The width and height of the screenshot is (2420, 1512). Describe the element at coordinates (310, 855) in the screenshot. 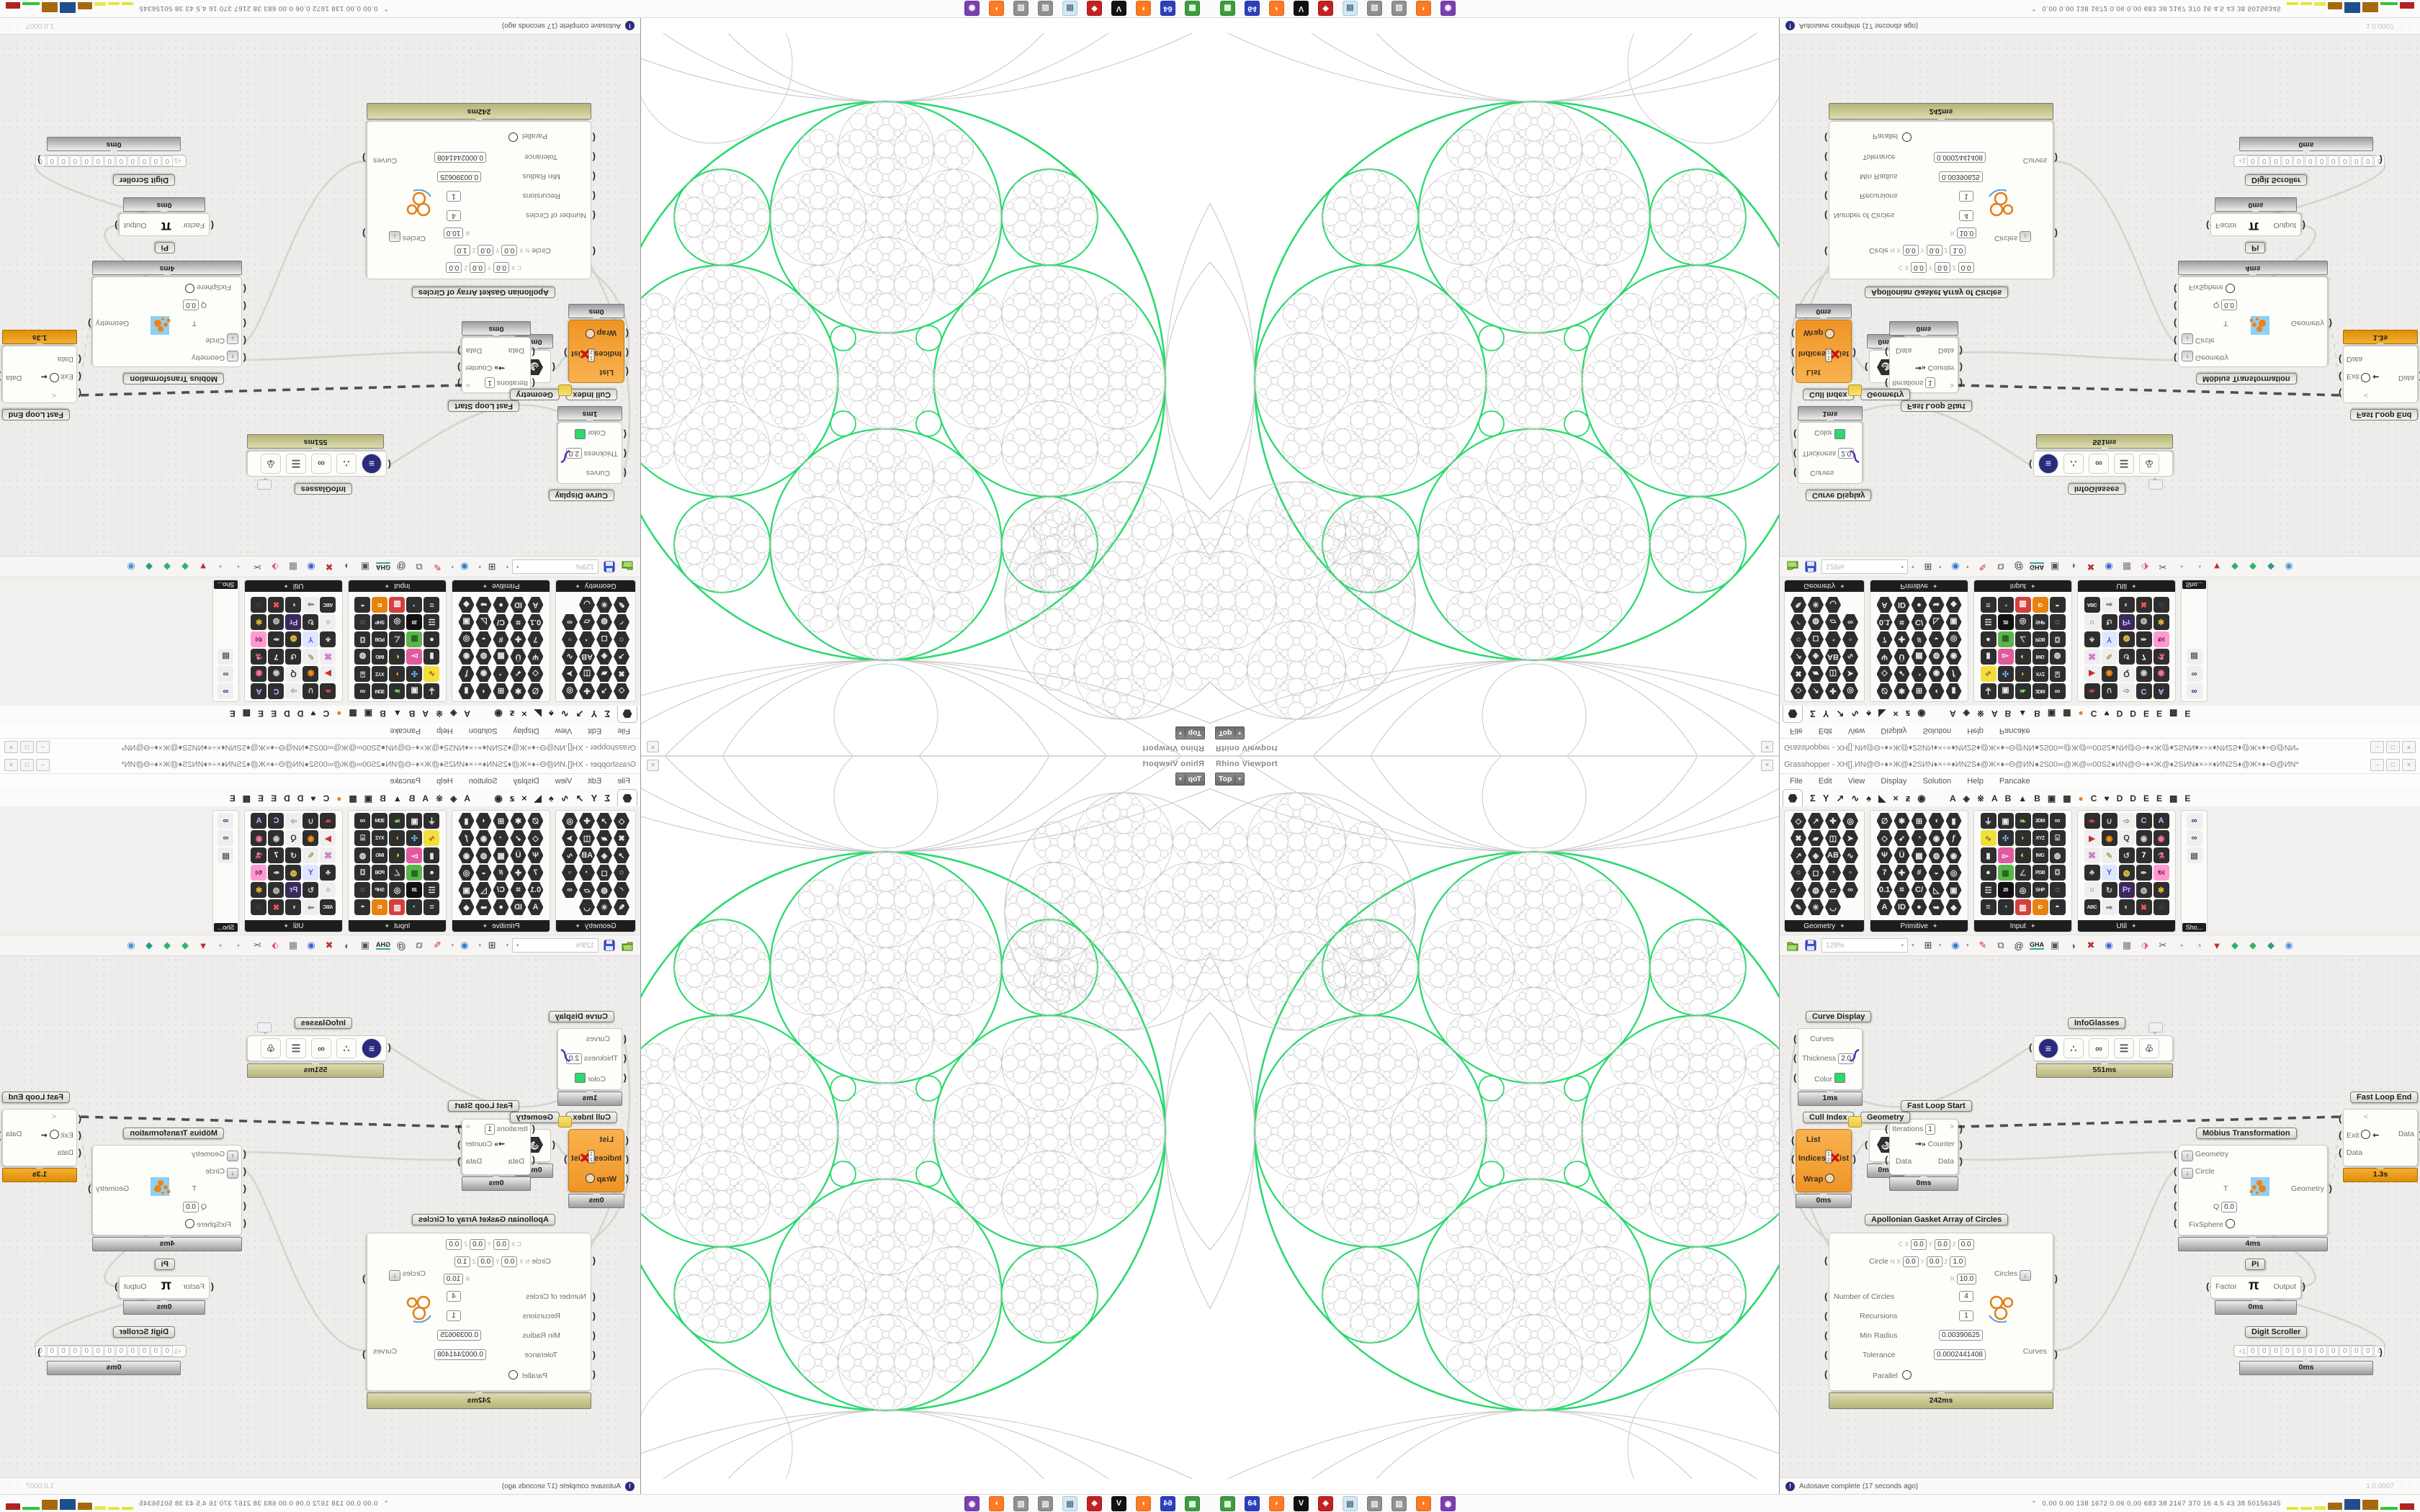

I see `component-icon: ✎` at that location.